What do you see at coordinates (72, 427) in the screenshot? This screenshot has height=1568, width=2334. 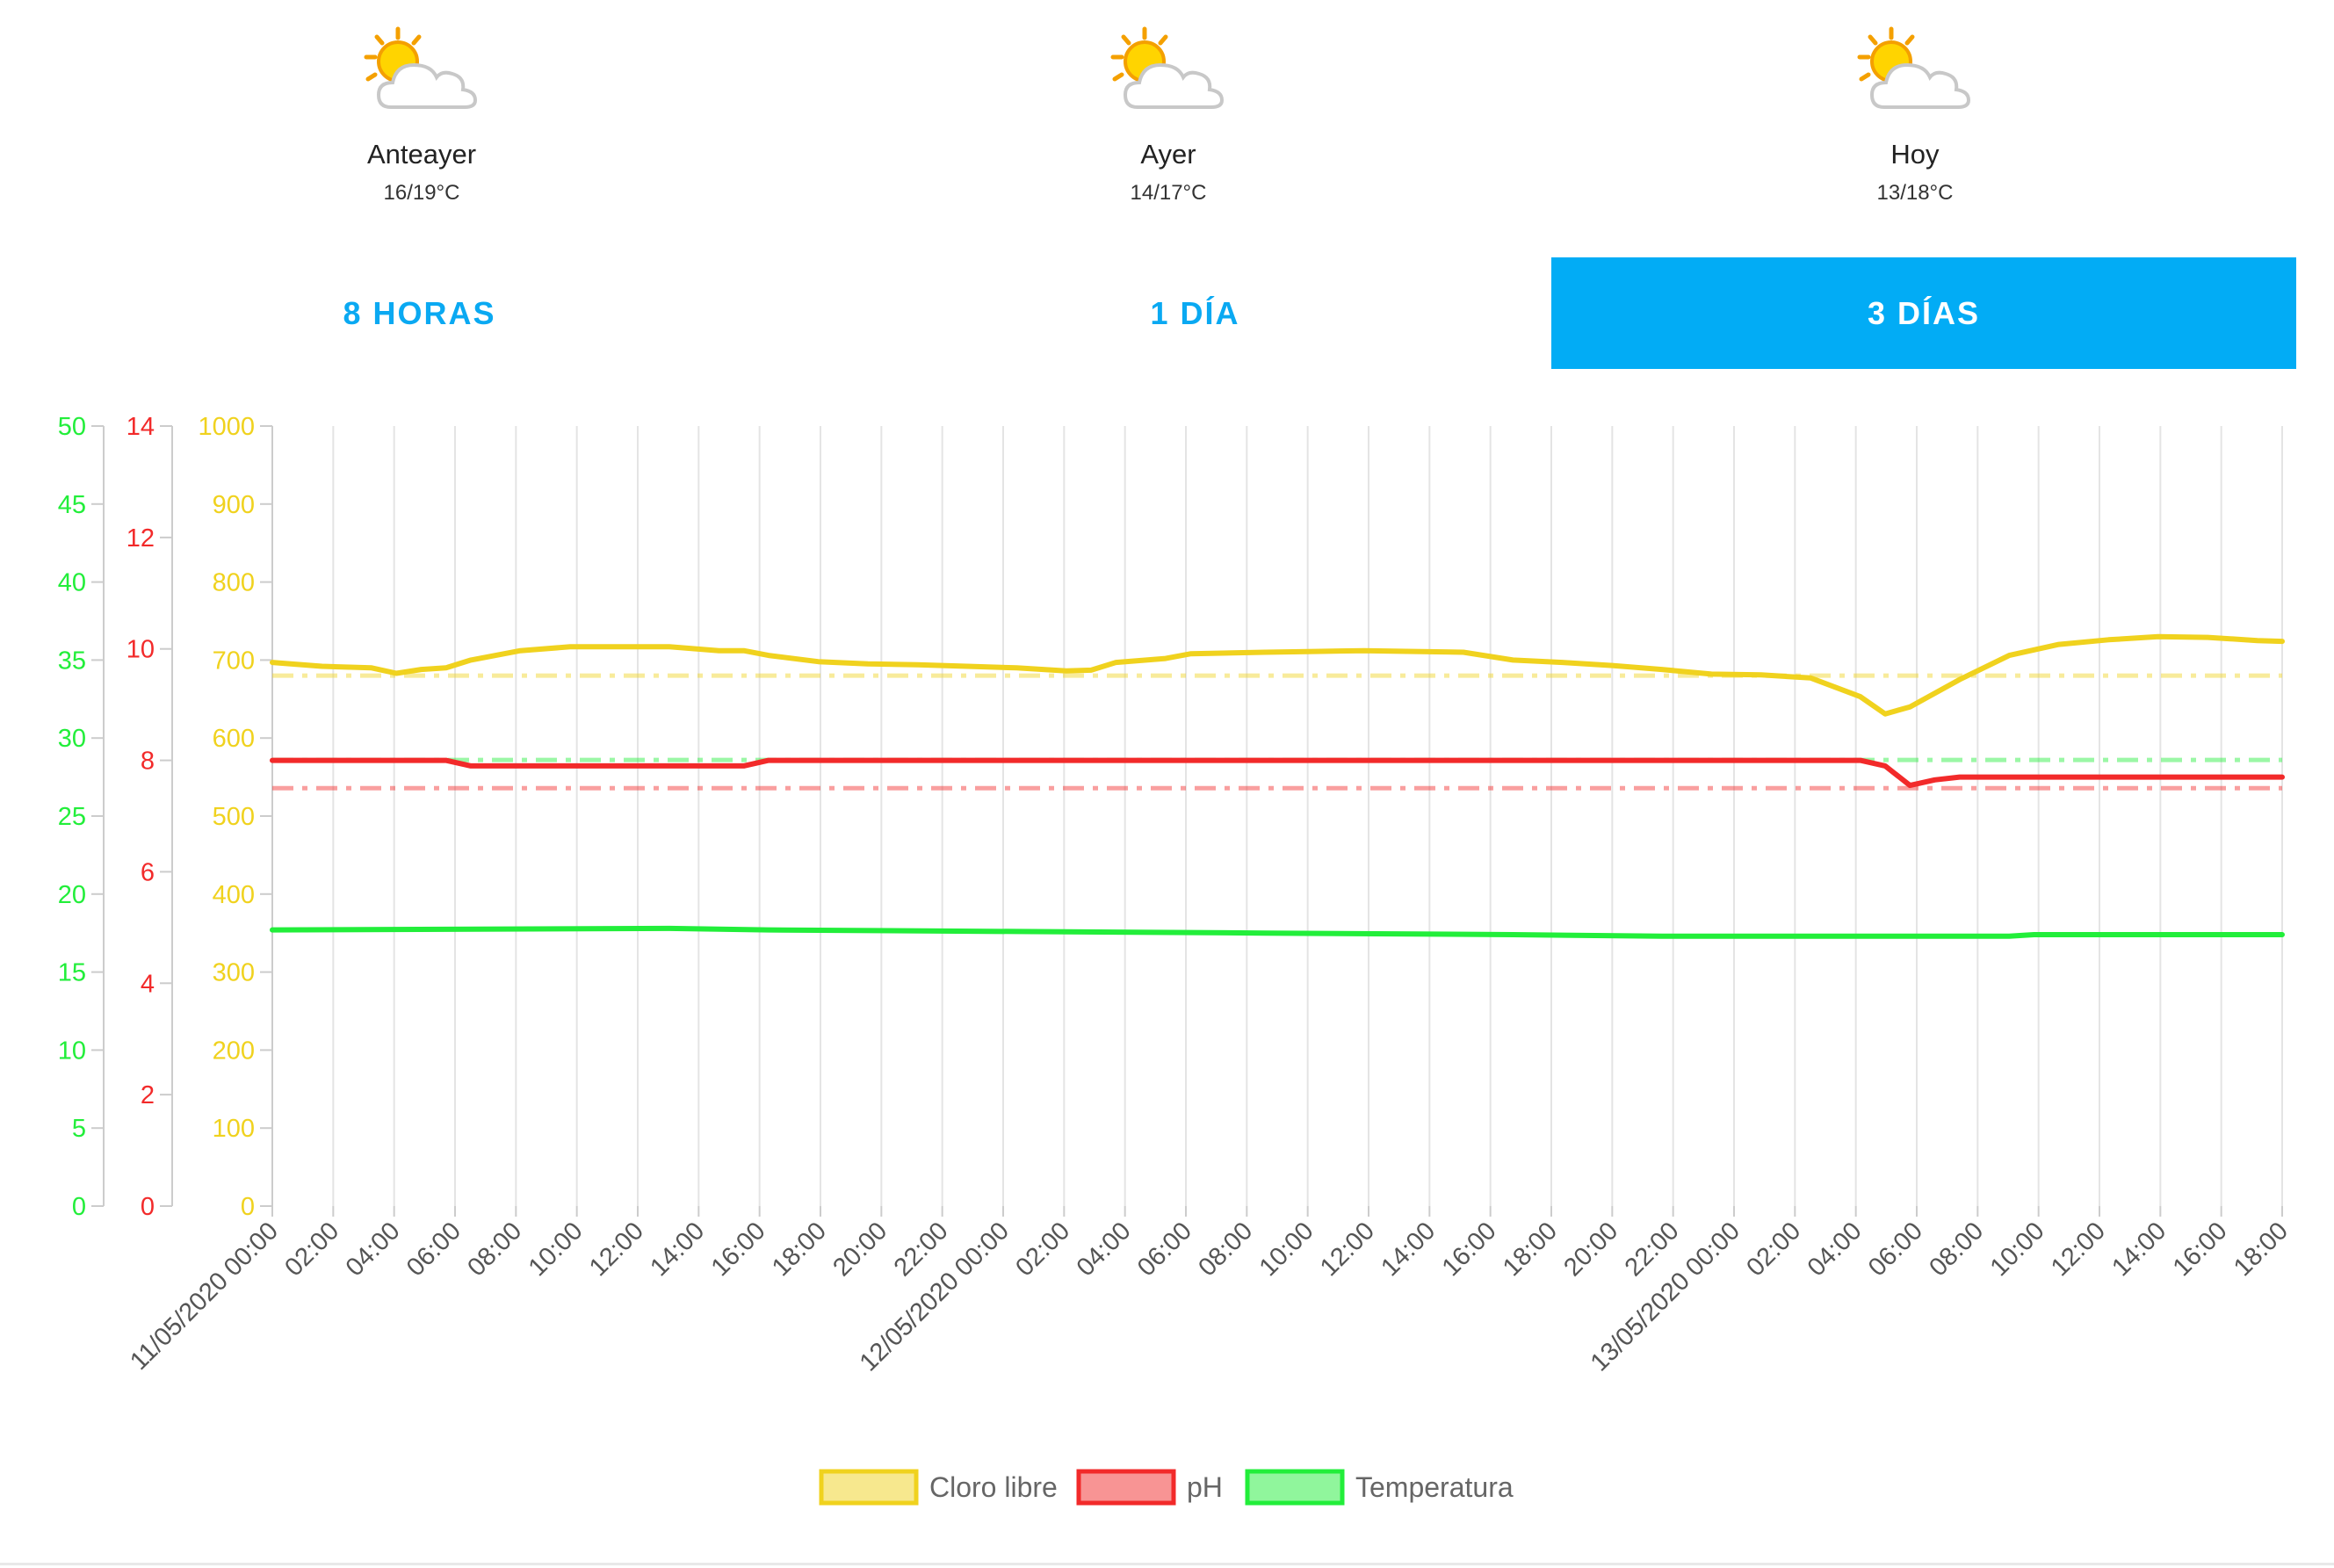 I see `temp-tick-label: 50` at bounding box center [72, 427].